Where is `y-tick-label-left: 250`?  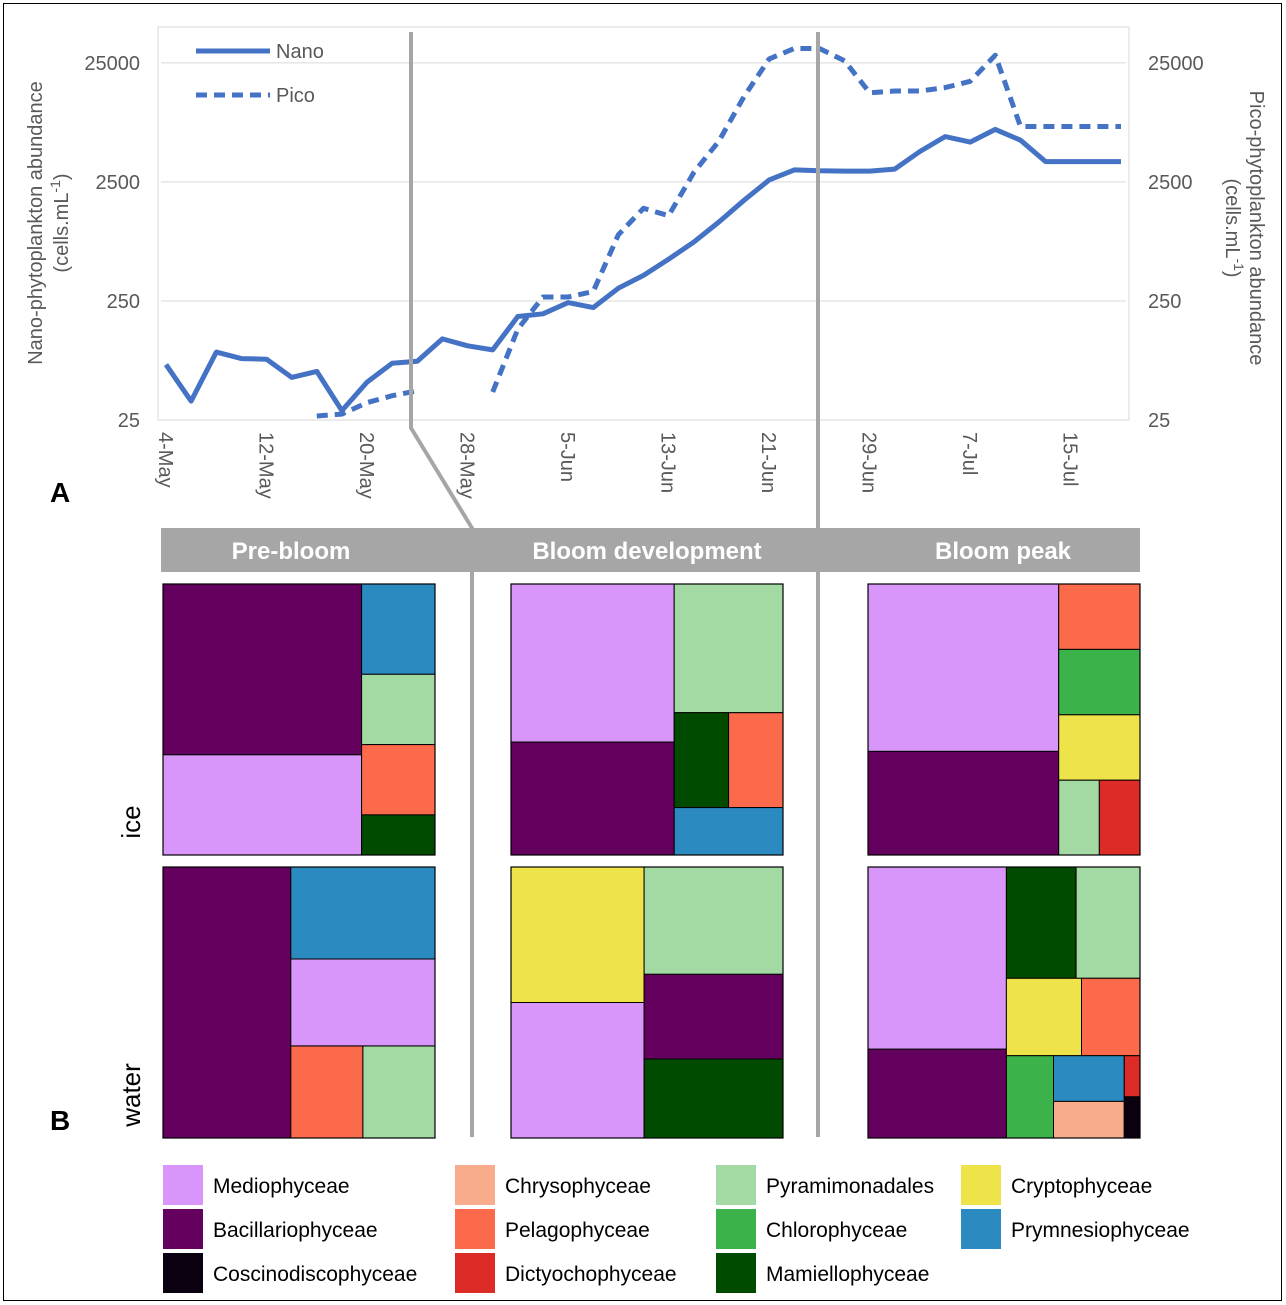
y-tick-label-left: 250 is located at coordinates (123, 302).